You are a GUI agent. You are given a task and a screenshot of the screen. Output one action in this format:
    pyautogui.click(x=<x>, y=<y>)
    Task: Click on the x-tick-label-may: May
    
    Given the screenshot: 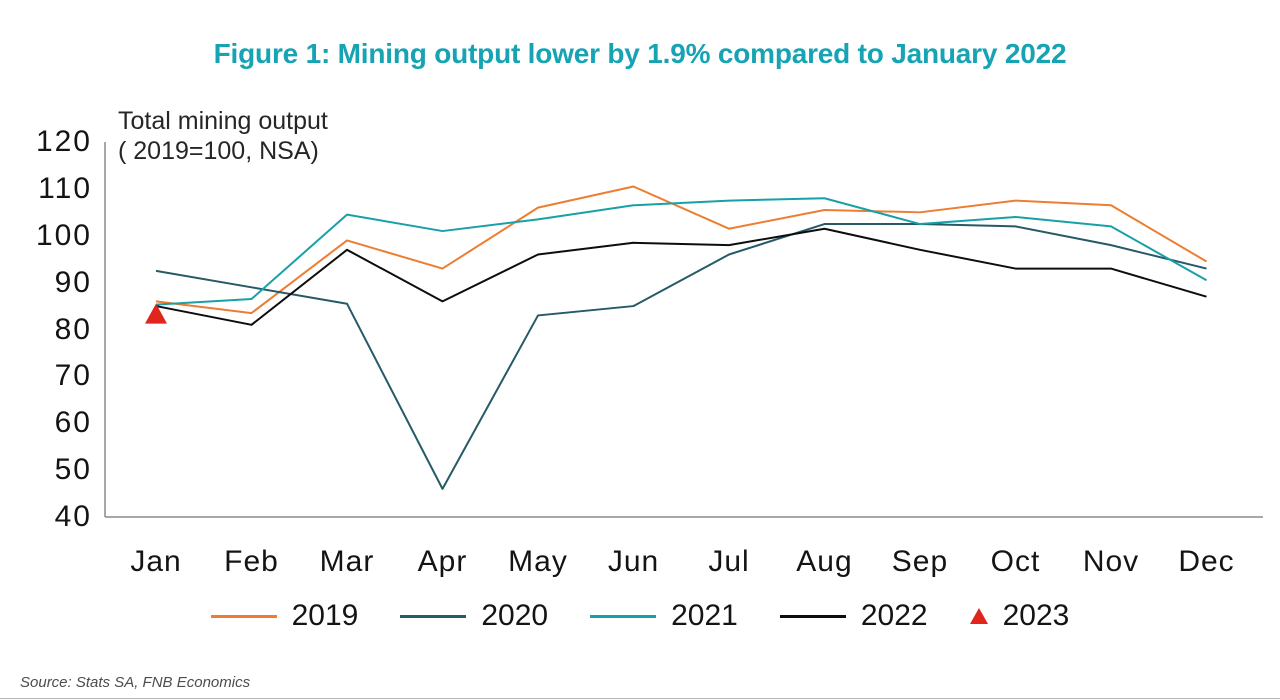 What is the action you would take?
    pyautogui.click(x=538, y=561)
    